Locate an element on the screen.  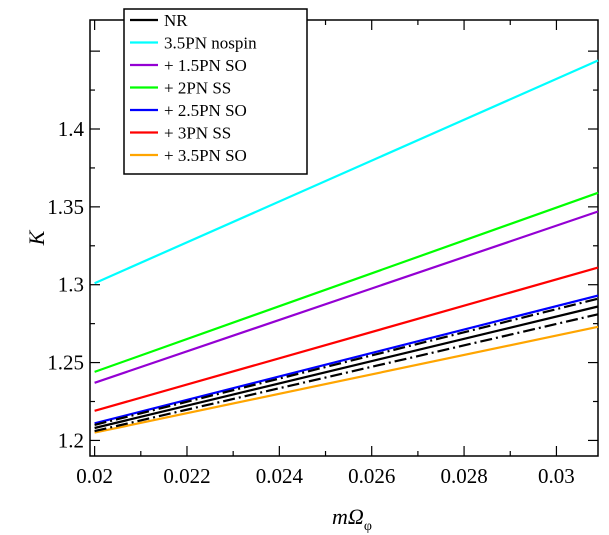
y-tick-label: 1.2 is located at coordinates (71, 440).